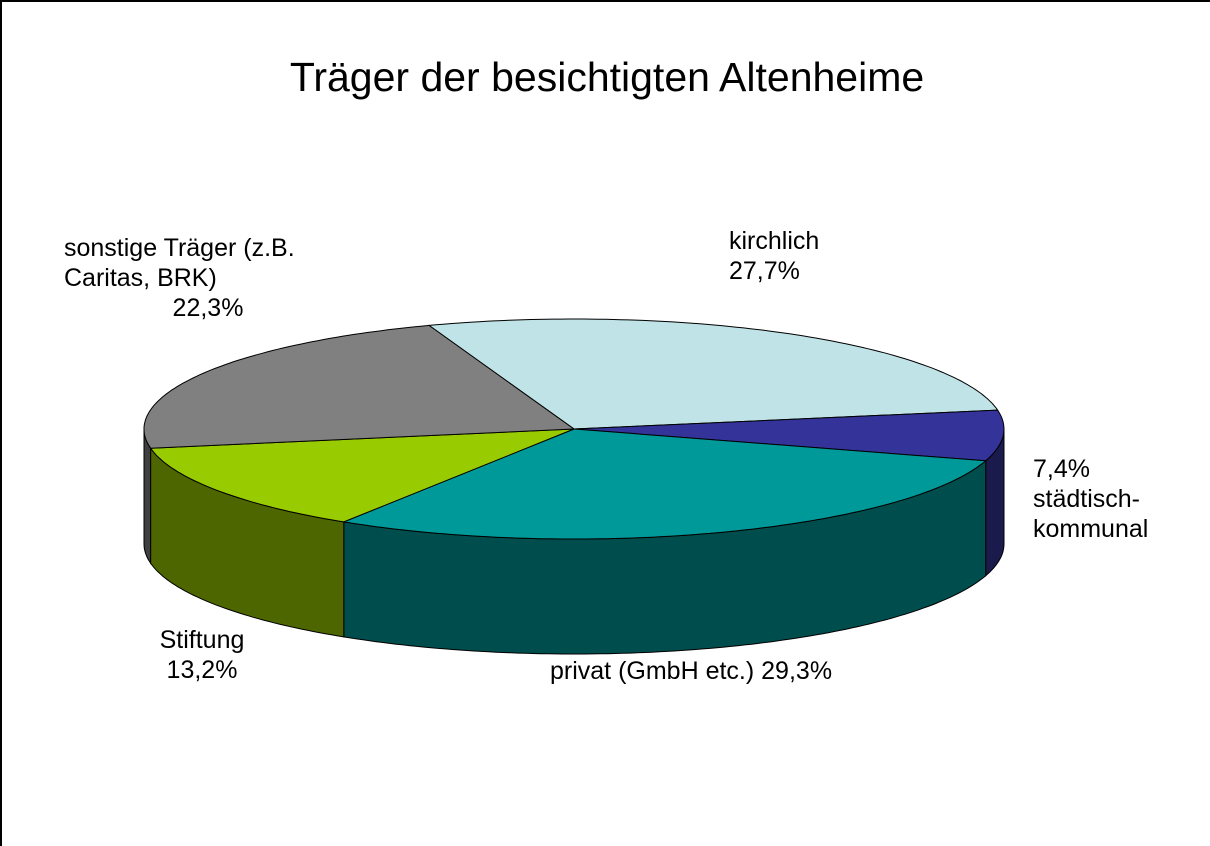 Image resolution: width=1210 pixels, height=846 pixels. Describe the element at coordinates (797, 671) in the screenshot. I see `slice-value-label: 29,3%` at that location.